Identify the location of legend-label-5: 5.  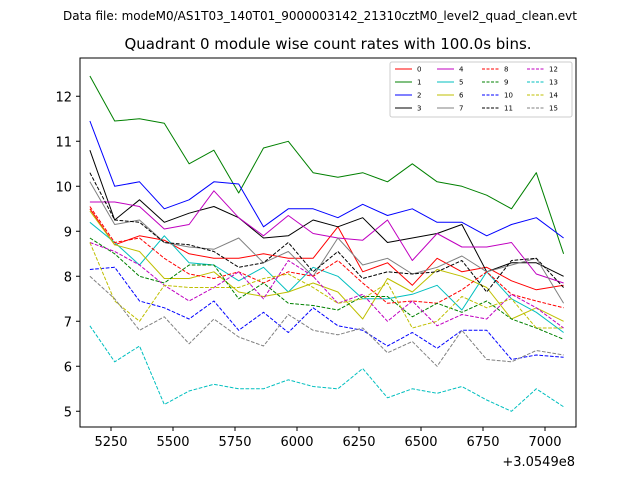
(461, 83).